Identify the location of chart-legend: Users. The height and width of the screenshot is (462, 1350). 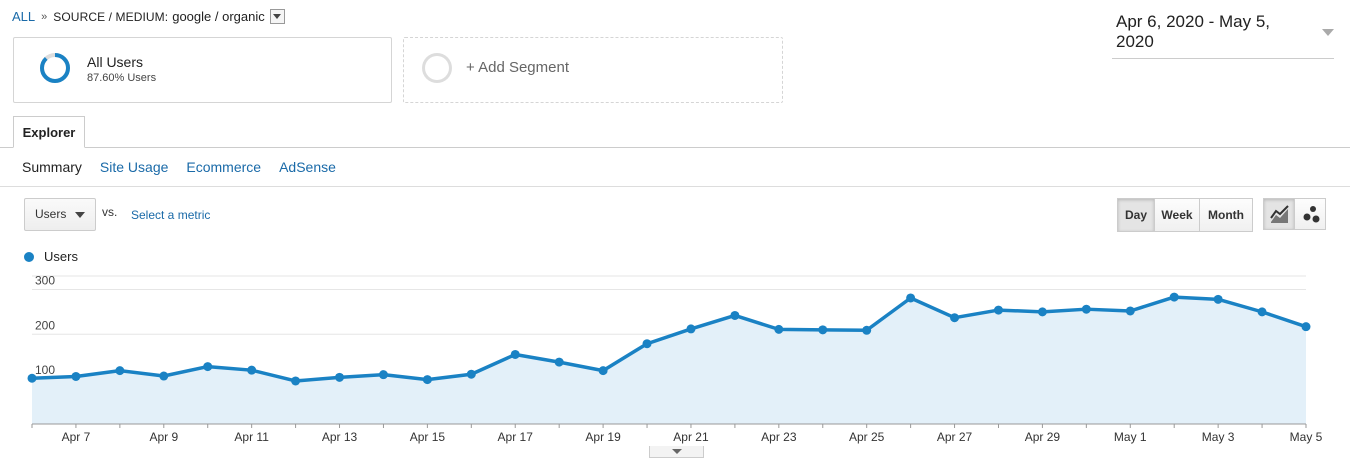
(51, 256).